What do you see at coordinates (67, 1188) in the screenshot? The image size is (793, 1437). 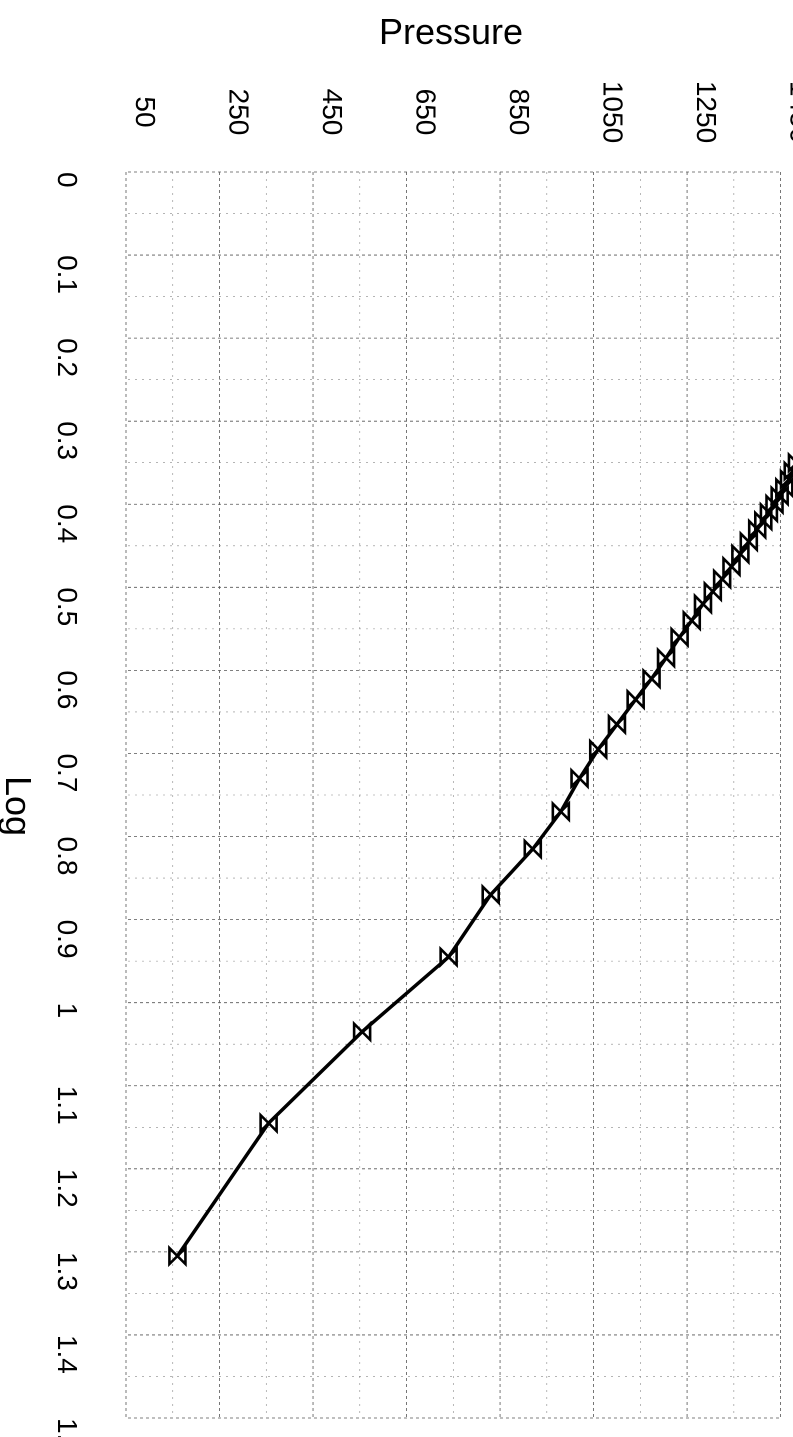 I see `log-tick-label: 1.2` at bounding box center [67, 1188].